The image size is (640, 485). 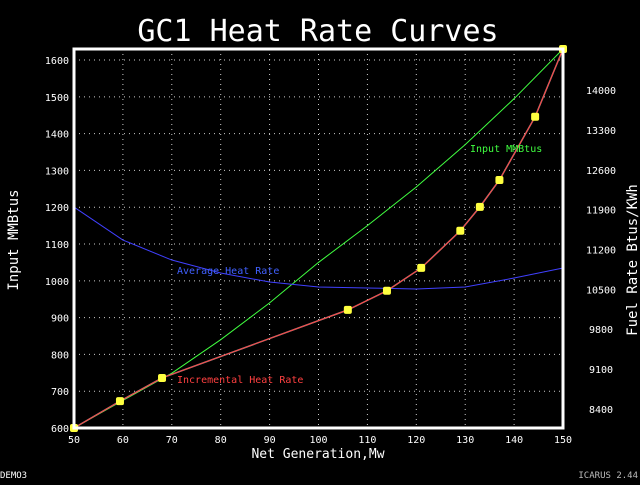 What do you see at coordinates (317, 454) in the screenshot?
I see `x-axis-label: Net Generation,Mw` at bounding box center [317, 454].